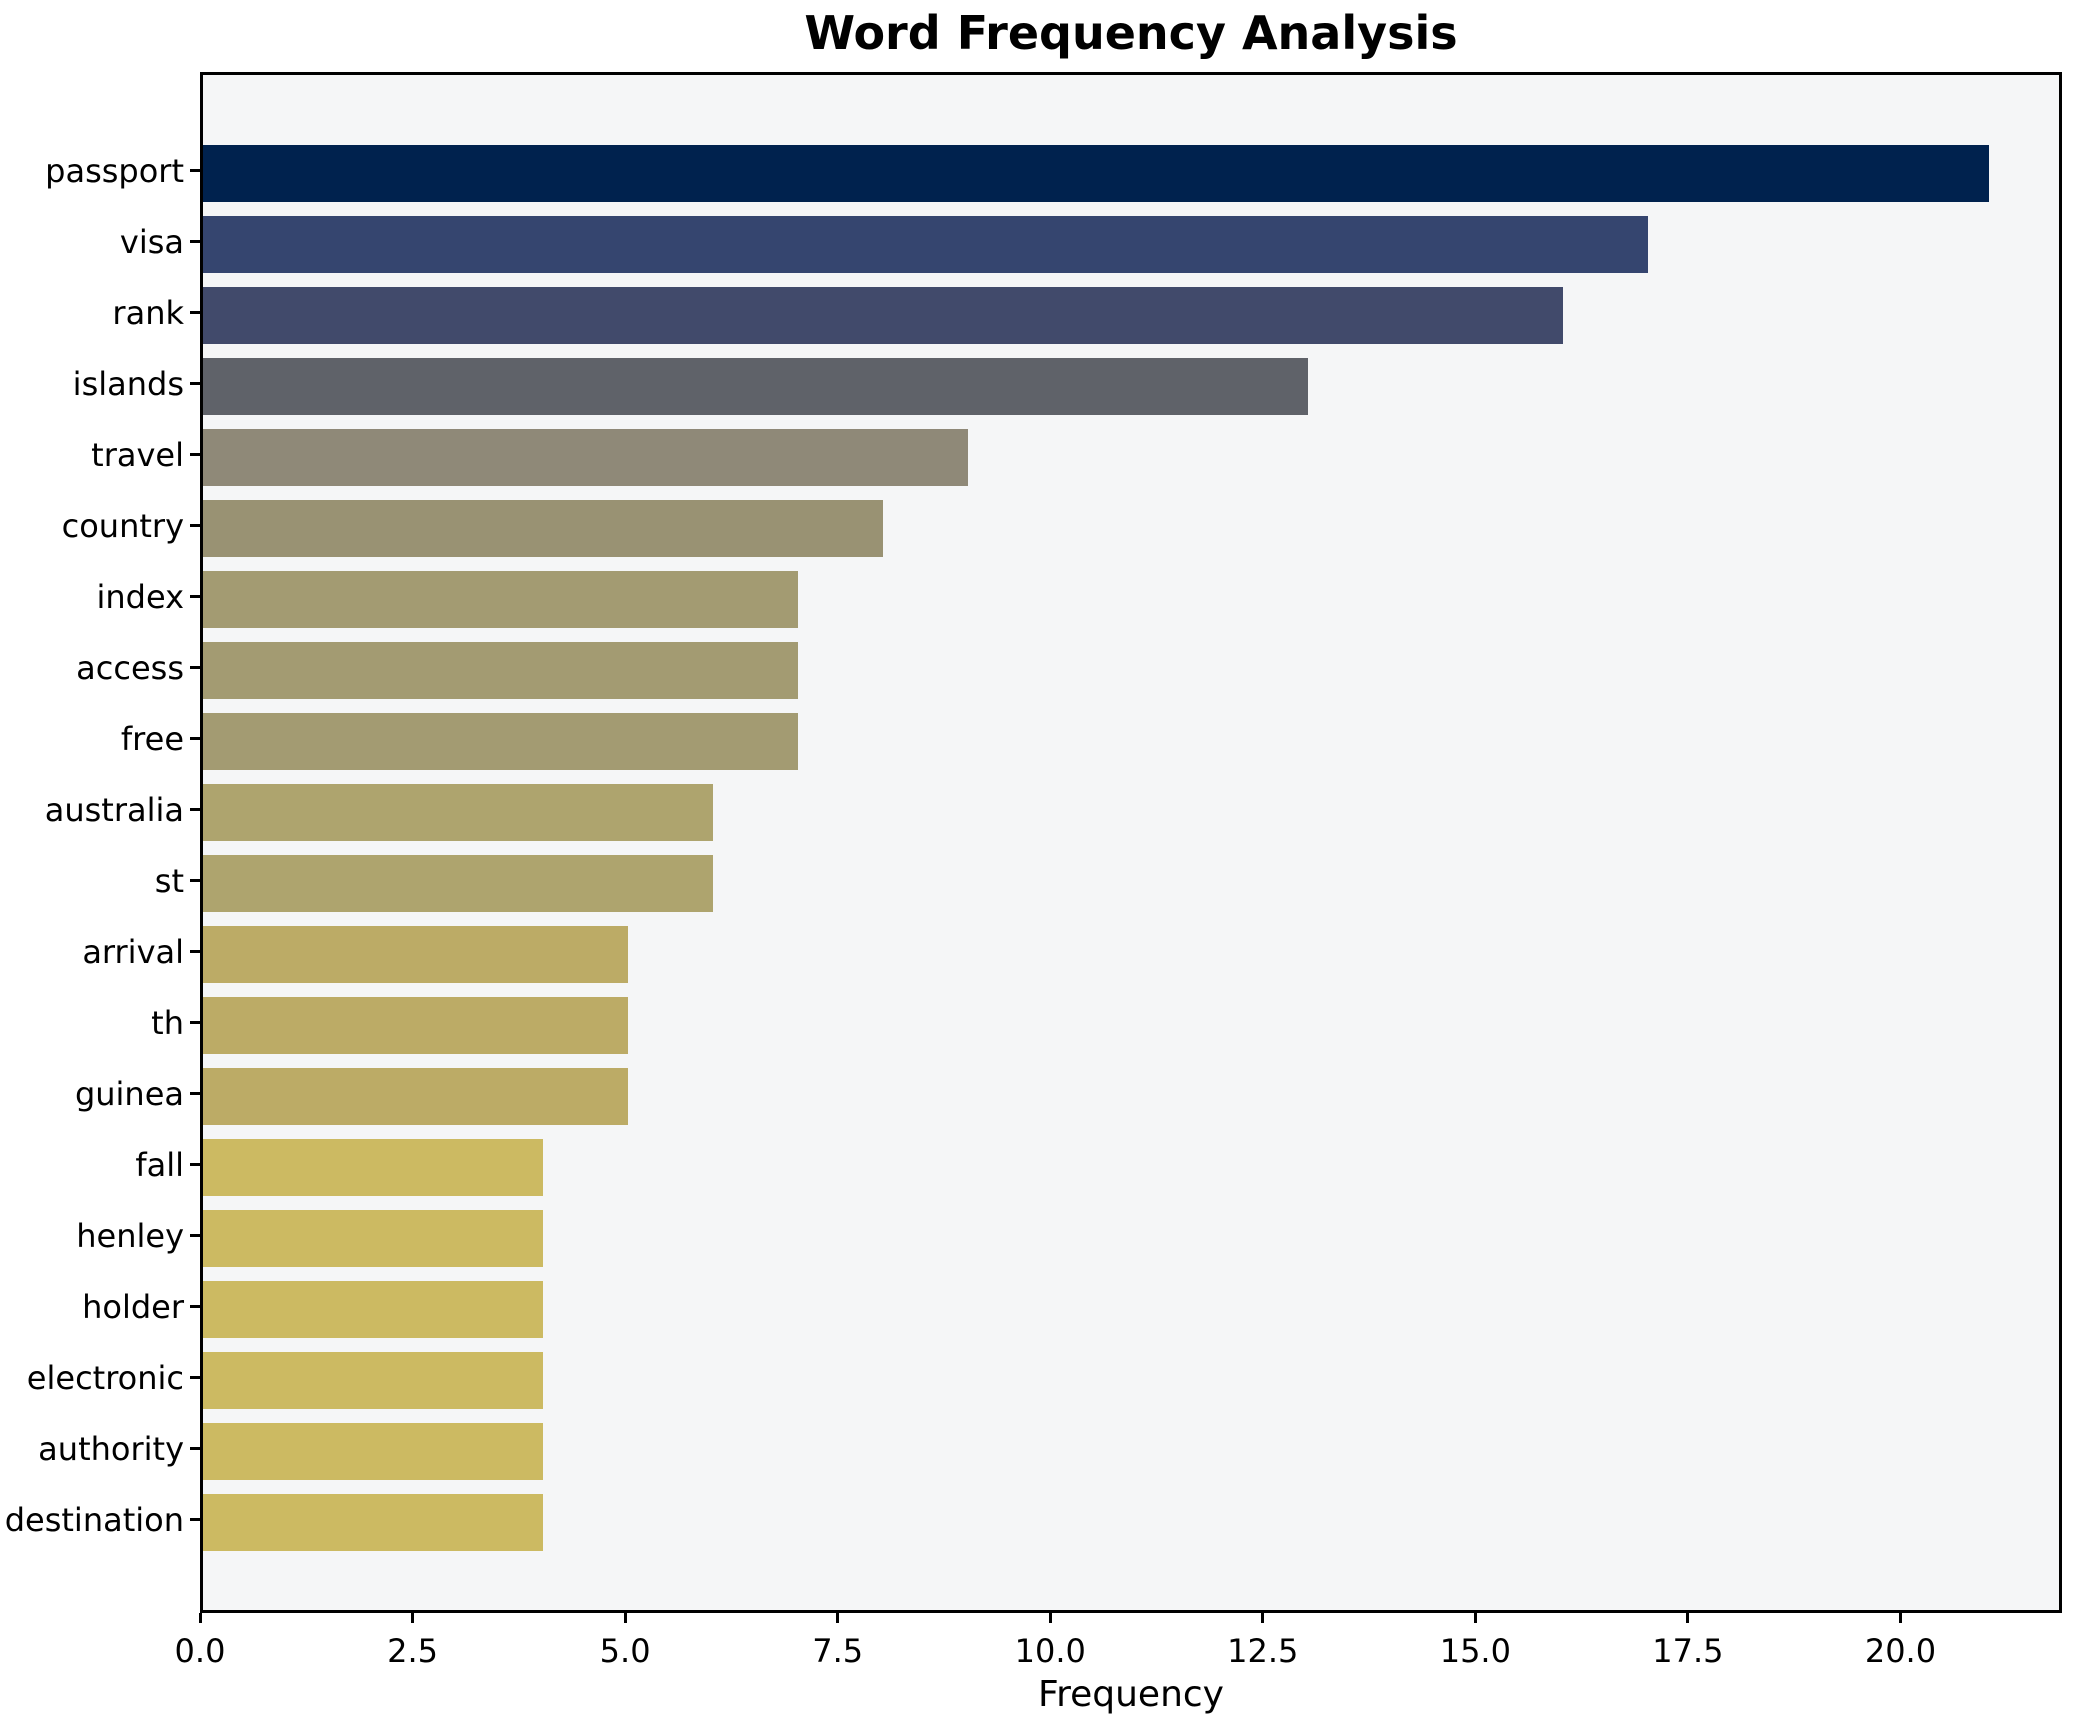 The image size is (2080, 1722). I want to click on ytick-label-access: access, so click(130, 667).